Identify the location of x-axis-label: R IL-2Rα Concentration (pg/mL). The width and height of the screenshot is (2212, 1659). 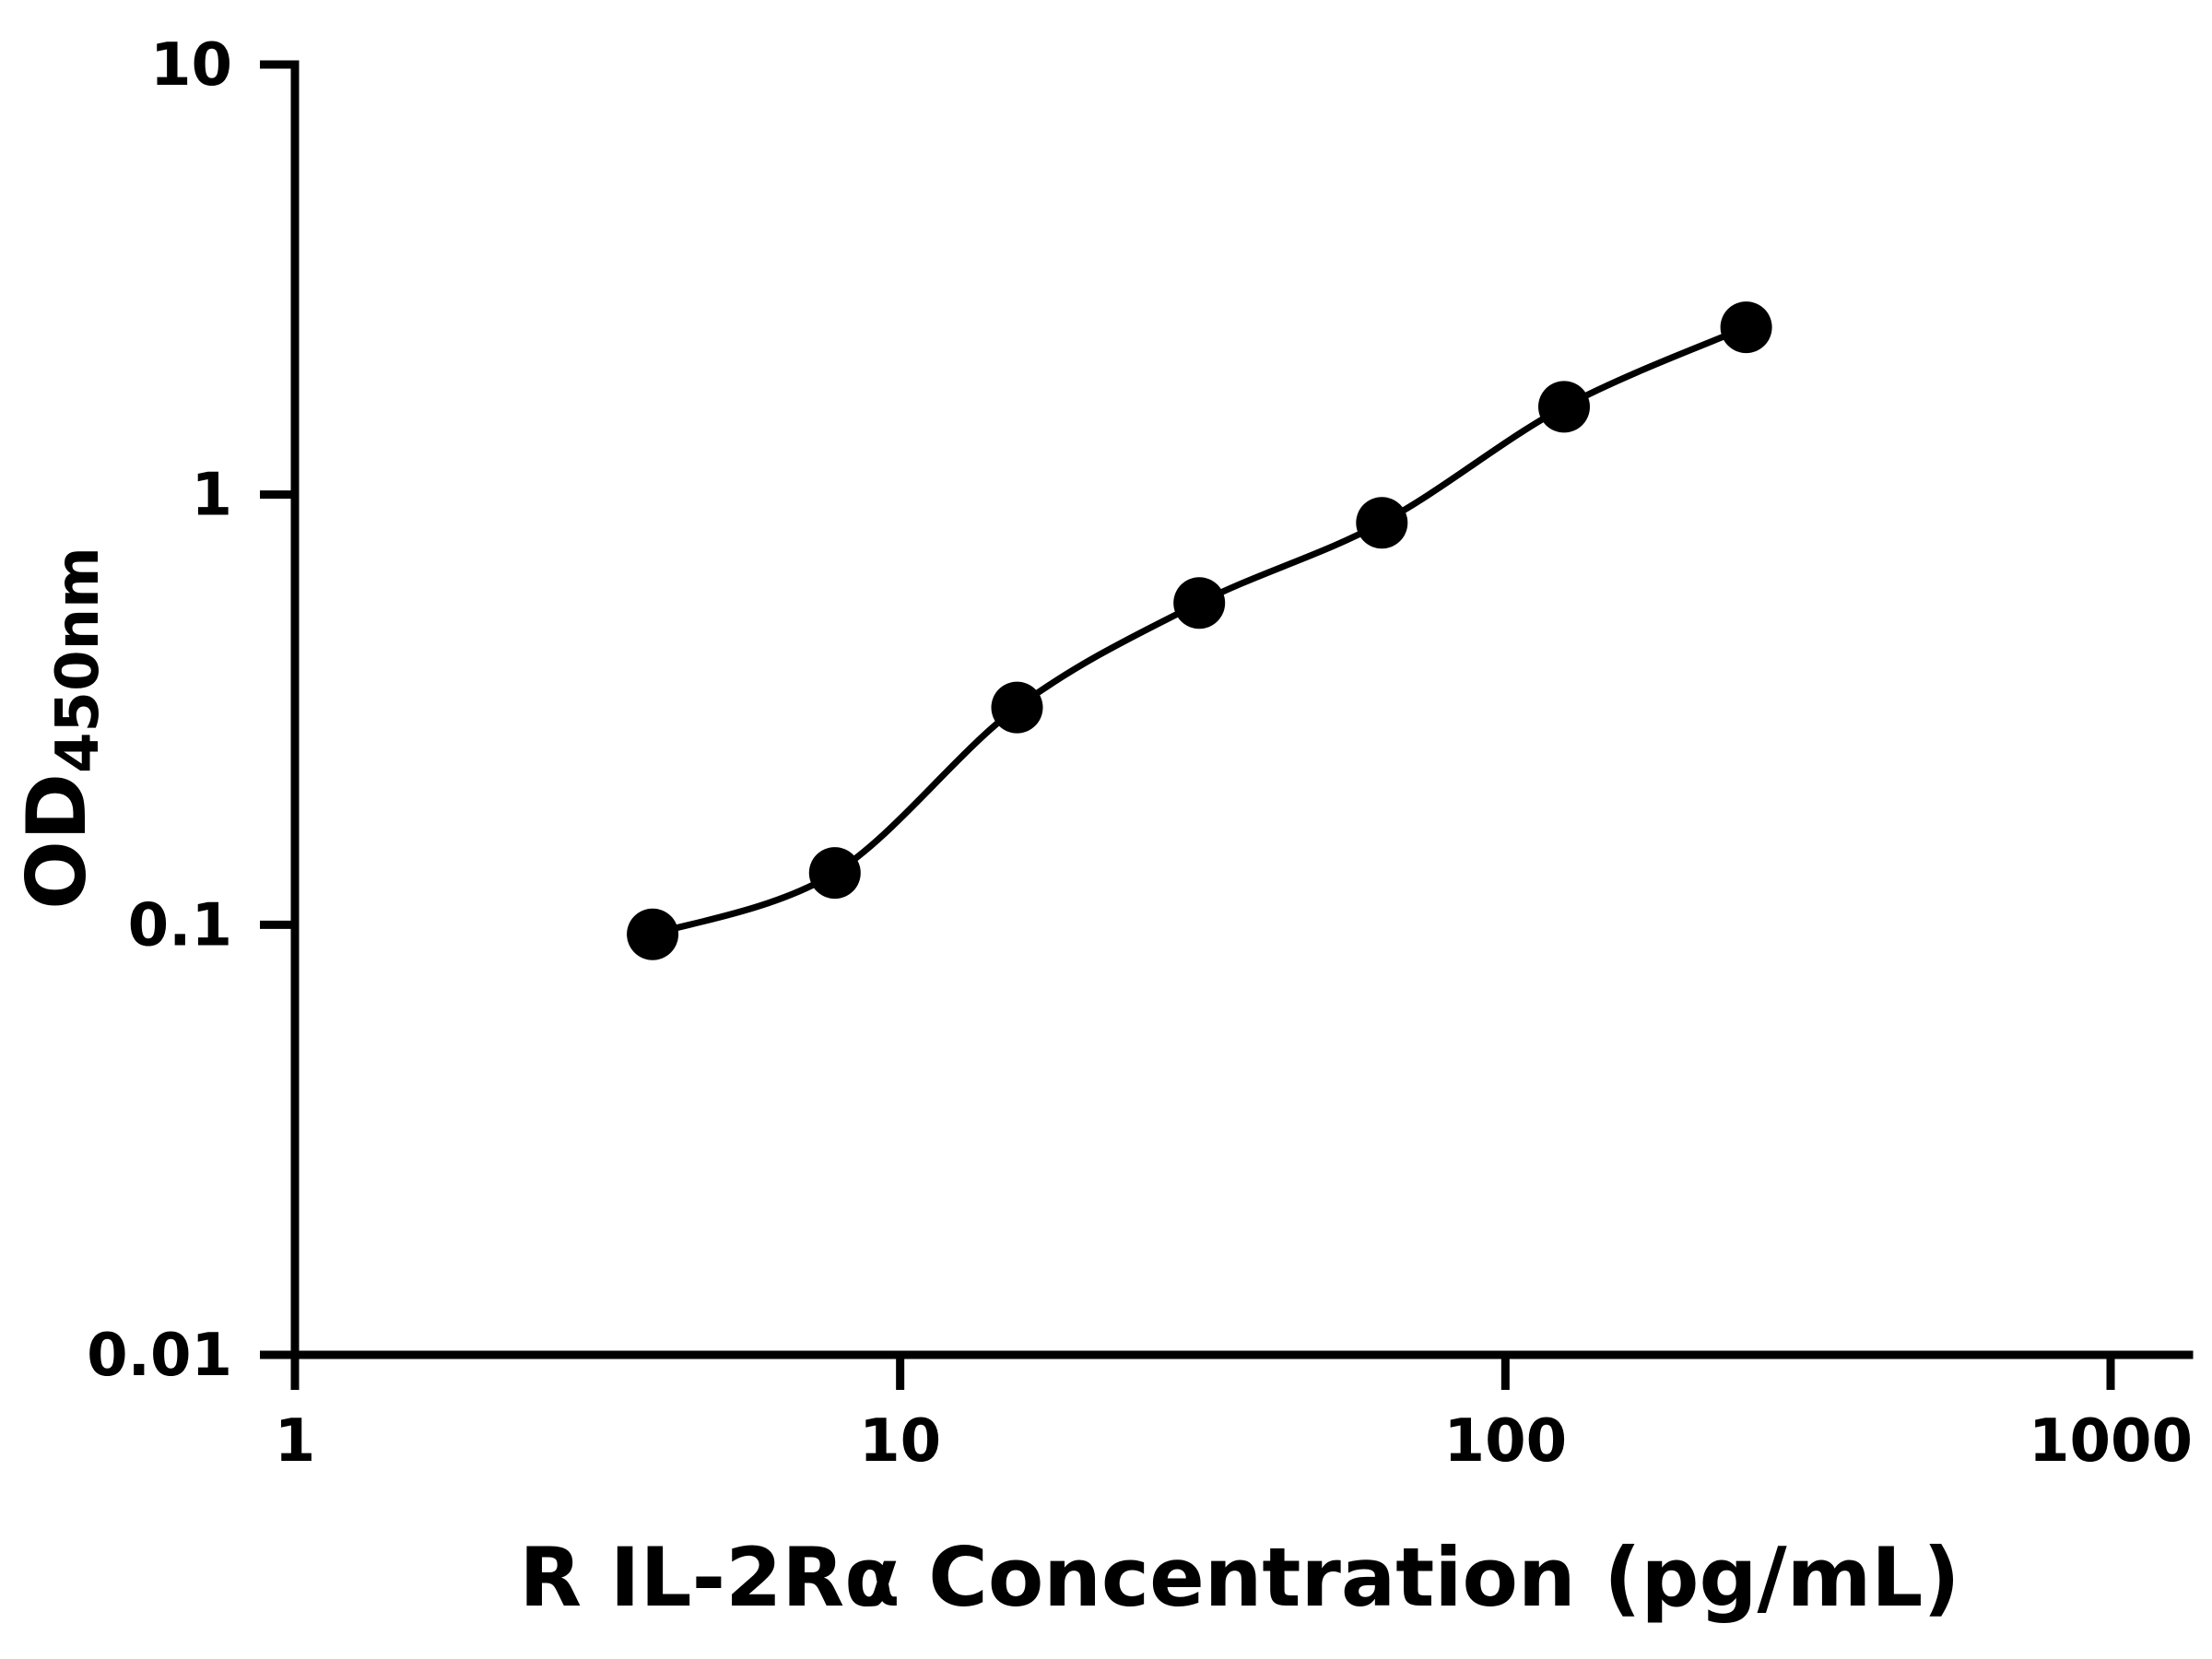
(1239, 1577).